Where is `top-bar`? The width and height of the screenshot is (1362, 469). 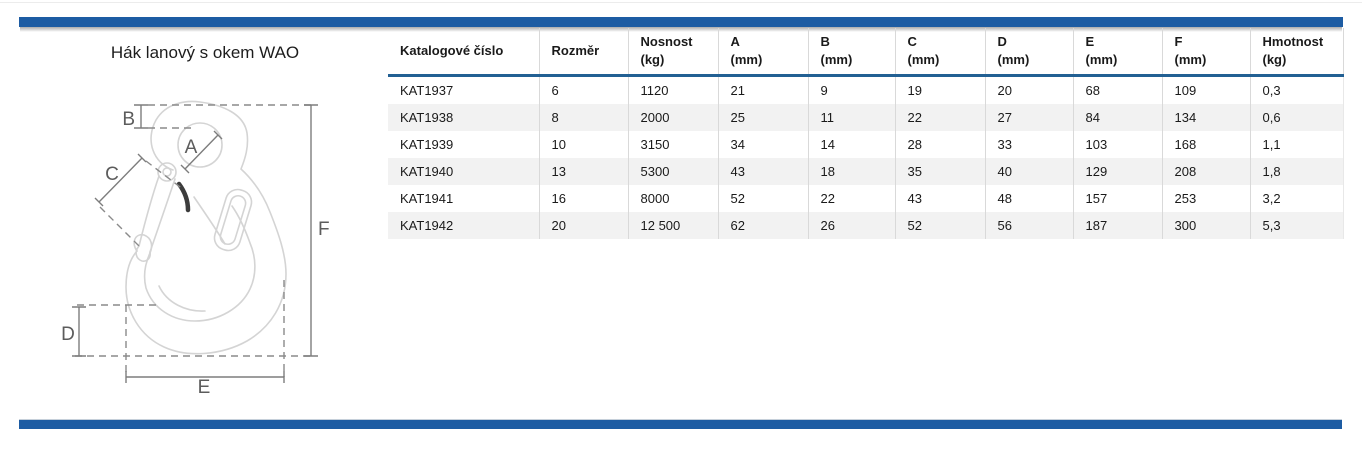
top-bar is located at coordinates (681, 24).